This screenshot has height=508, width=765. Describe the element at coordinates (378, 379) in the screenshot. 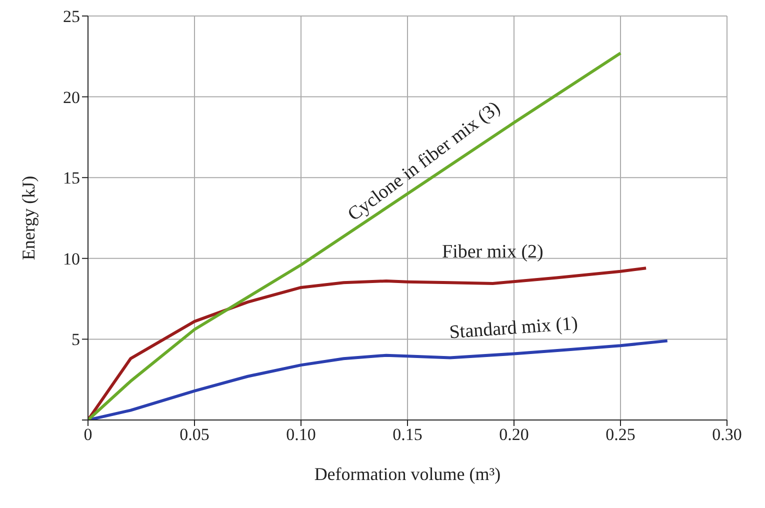

I see `line-series` at that location.